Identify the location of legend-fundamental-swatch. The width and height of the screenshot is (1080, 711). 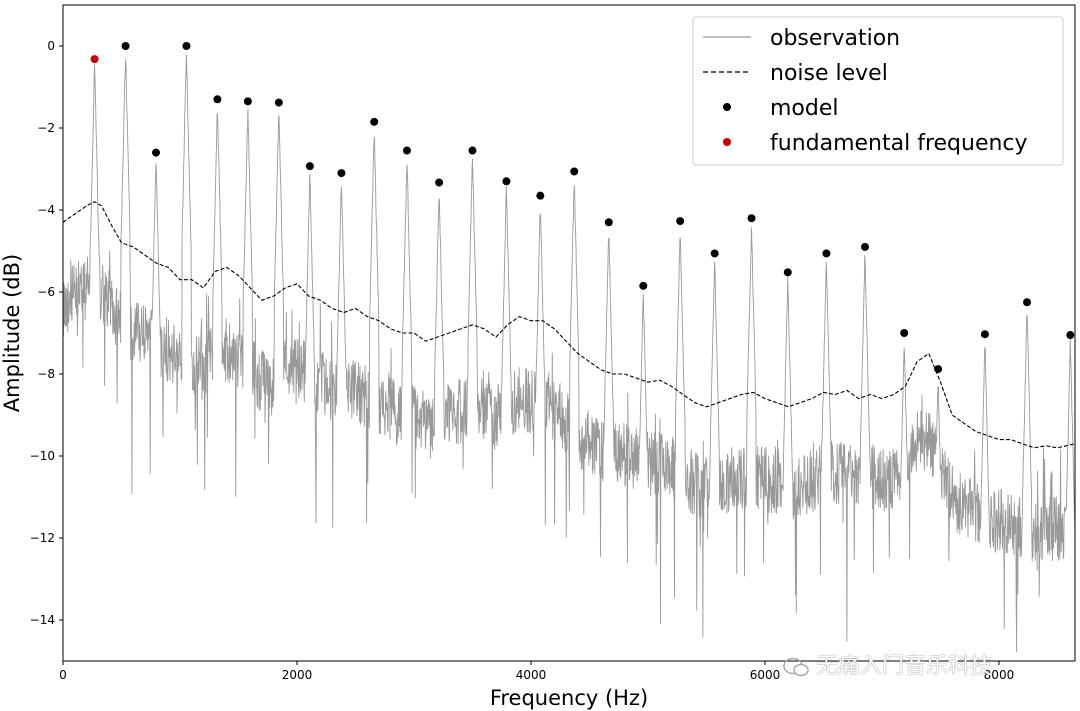
(727, 142).